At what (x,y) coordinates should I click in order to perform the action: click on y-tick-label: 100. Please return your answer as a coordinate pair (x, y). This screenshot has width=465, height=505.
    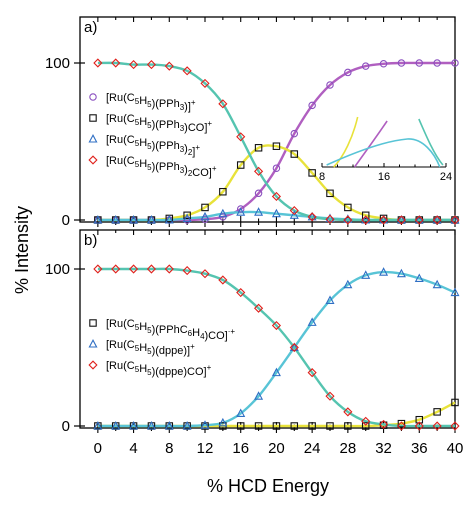
    Looking at the image, I should click on (57, 63).